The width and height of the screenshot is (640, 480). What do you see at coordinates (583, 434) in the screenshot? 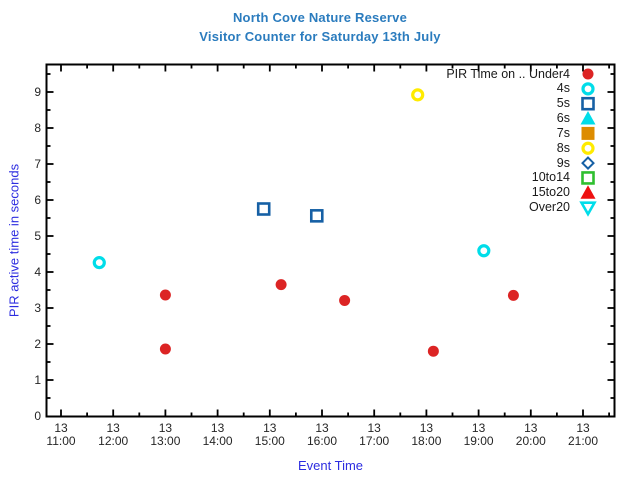
I see `x-tick-label: 13 21:00` at bounding box center [583, 434].